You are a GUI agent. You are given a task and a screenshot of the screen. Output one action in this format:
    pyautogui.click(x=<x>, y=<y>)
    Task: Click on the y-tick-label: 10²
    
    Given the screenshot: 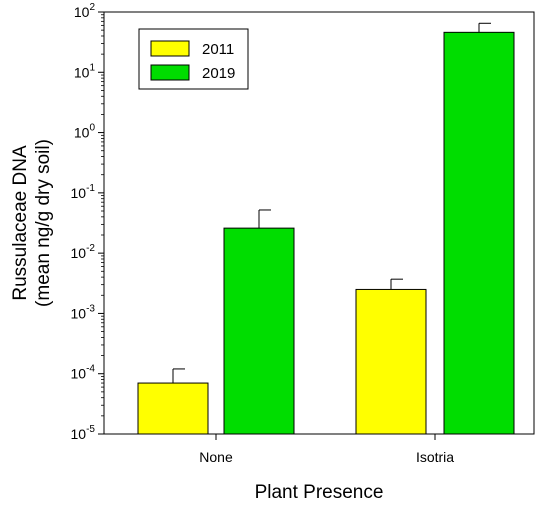 What is the action you would take?
    pyautogui.click(x=85, y=11)
    